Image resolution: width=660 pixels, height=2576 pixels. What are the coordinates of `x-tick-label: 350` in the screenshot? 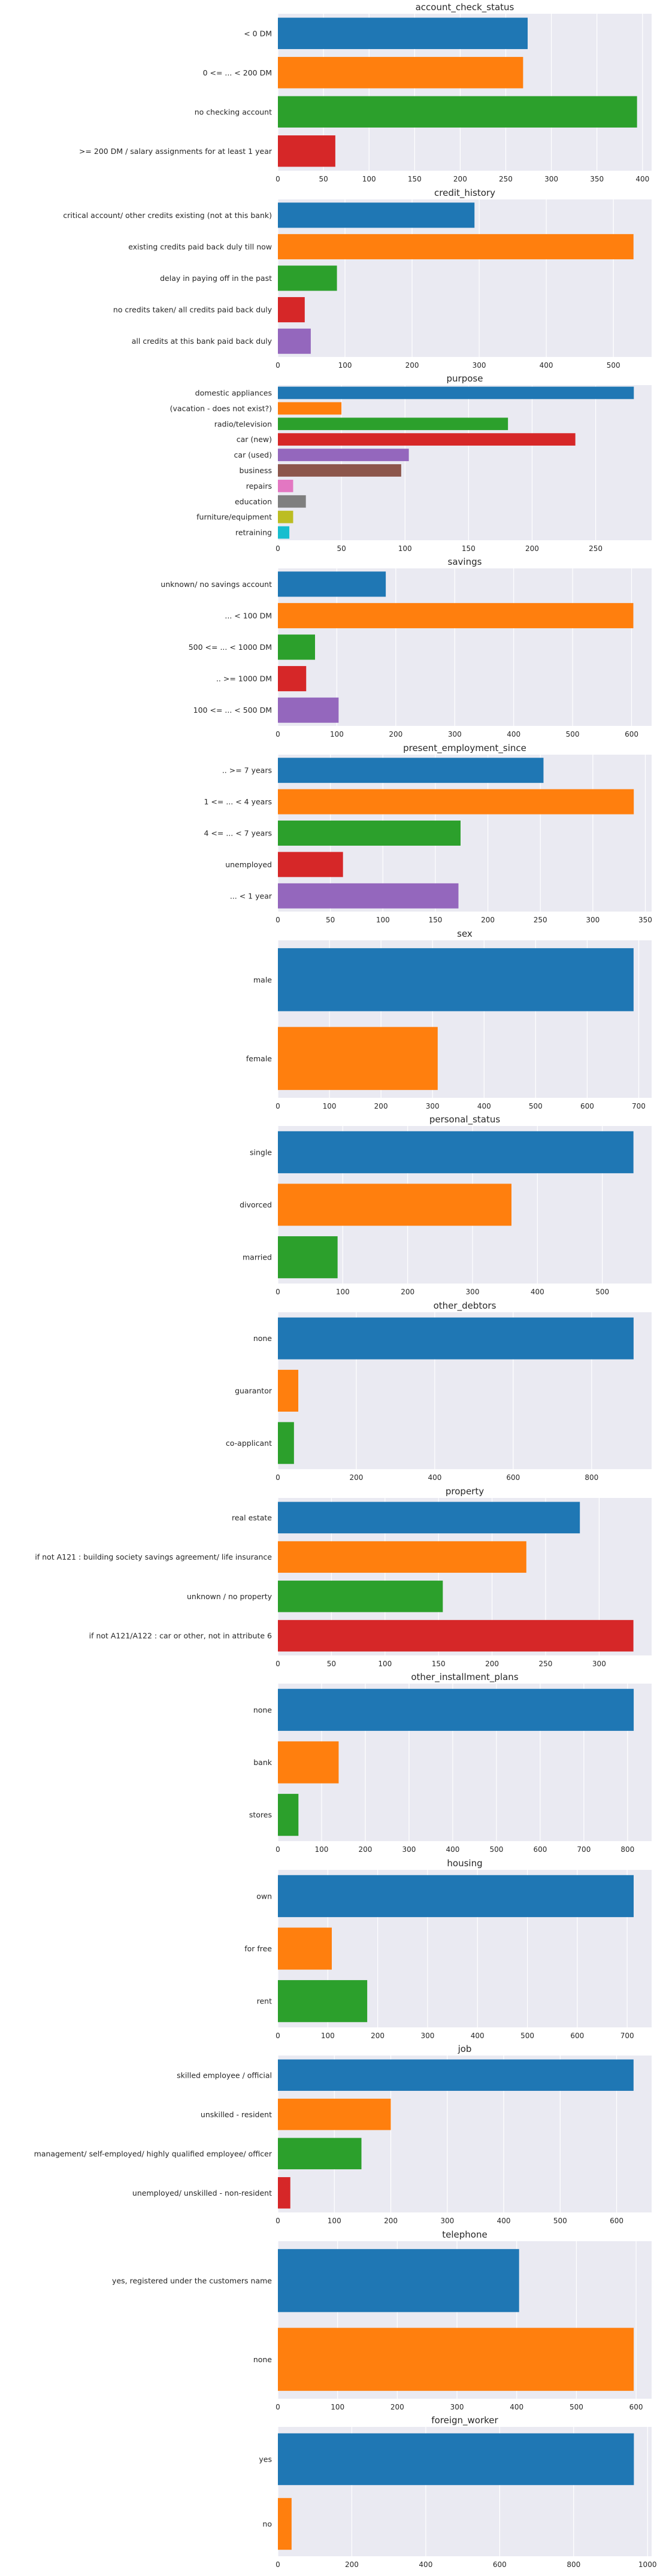 It's located at (597, 179).